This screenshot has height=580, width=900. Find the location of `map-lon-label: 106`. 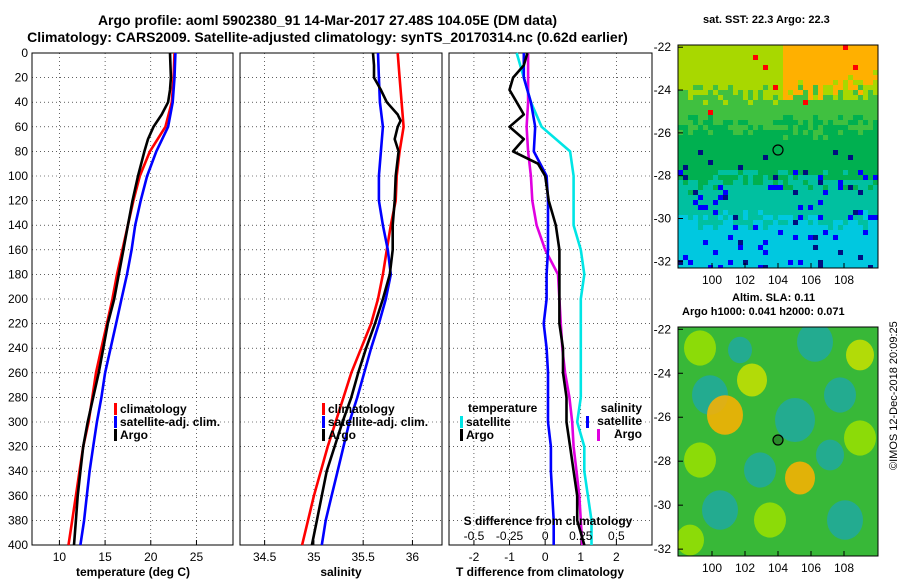

map-lon-label: 106 is located at coordinates (811, 568).